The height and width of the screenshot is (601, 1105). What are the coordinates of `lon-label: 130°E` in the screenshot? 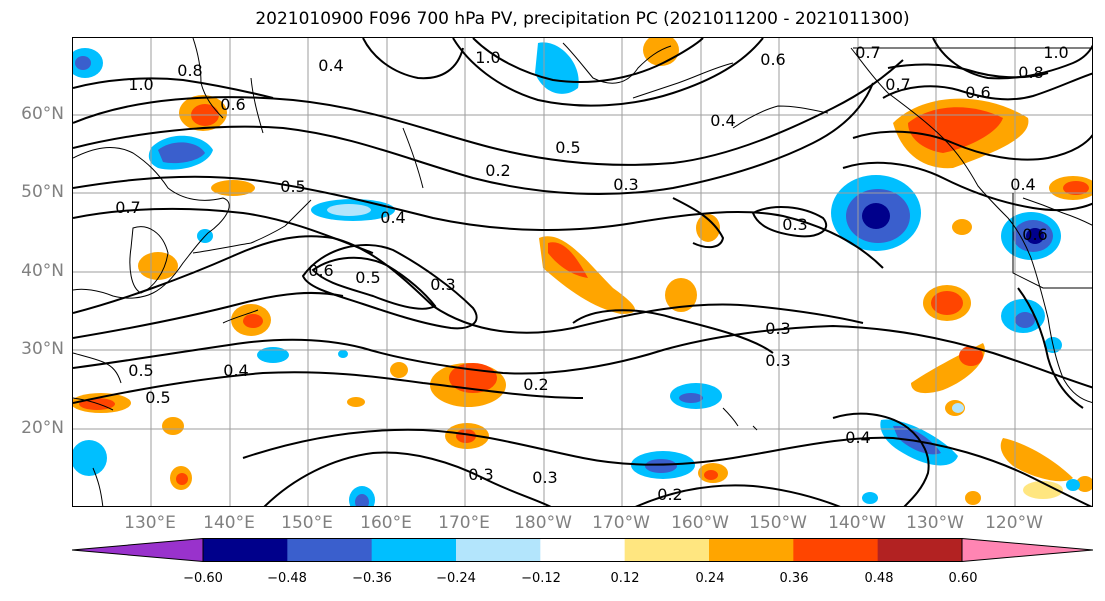 It's located at (150, 523).